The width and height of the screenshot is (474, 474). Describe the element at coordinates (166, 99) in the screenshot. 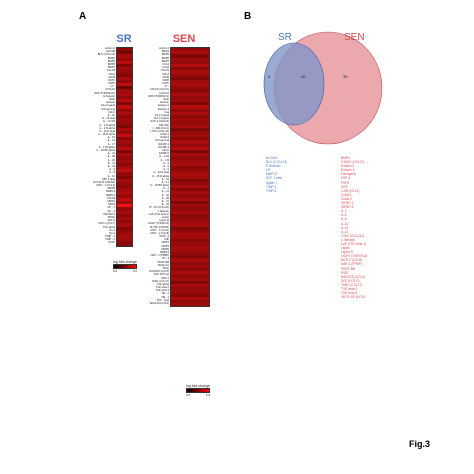

I see `sen-row-label: EGF` at that location.